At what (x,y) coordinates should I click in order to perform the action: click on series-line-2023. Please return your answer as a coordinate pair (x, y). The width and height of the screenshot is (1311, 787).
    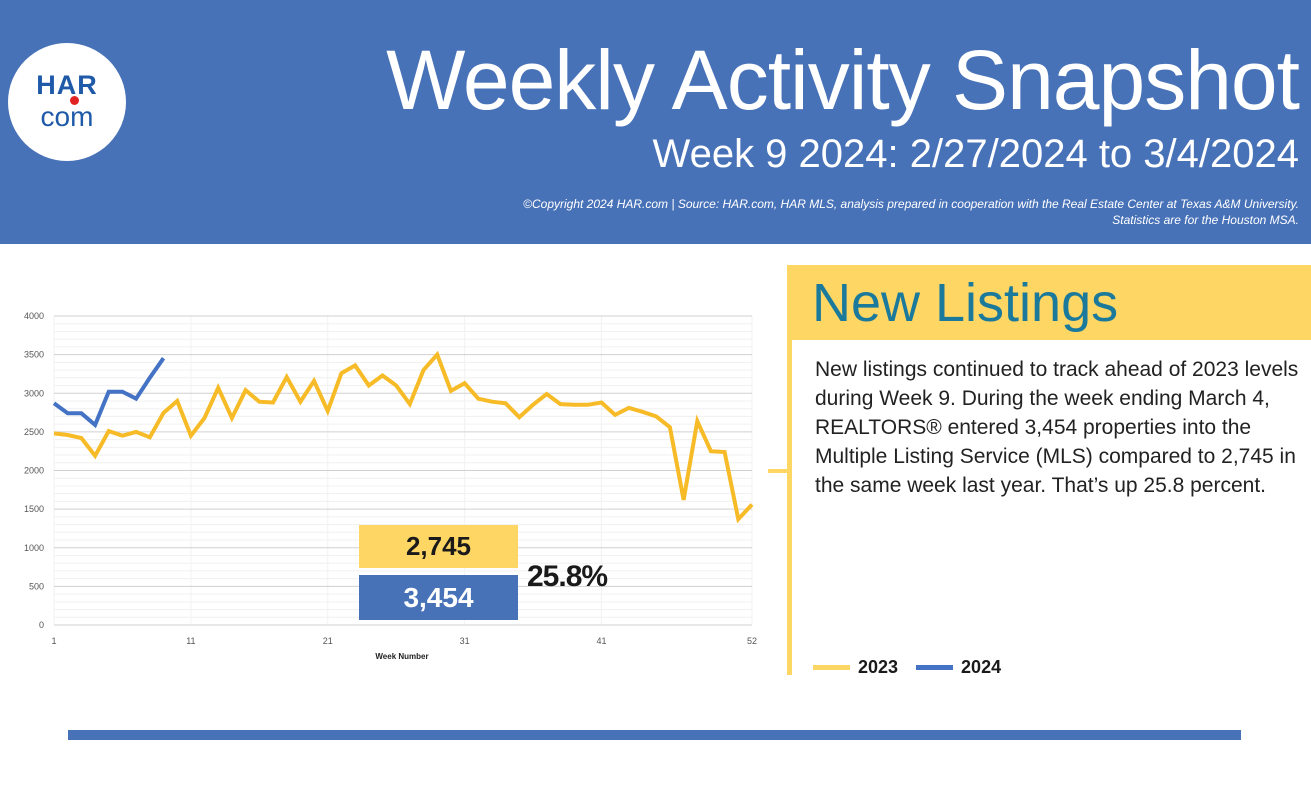
    Looking at the image, I should click on (403, 437).